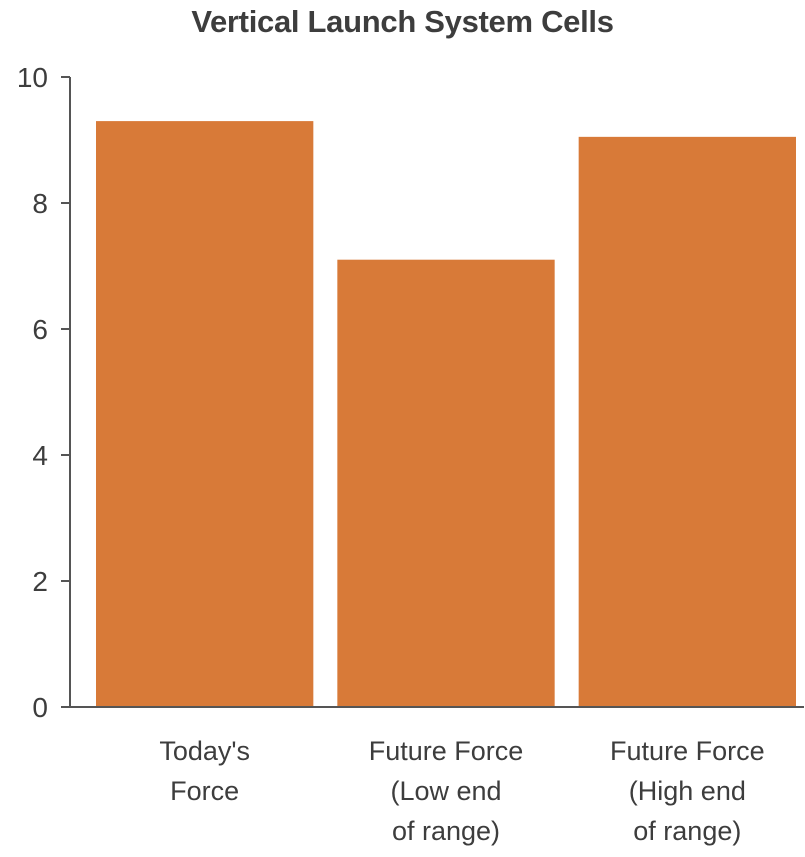  Describe the element at coordinates (402, 21) in the screenshot. I see `chart-title: Vertical Launch System Cells` at that location.